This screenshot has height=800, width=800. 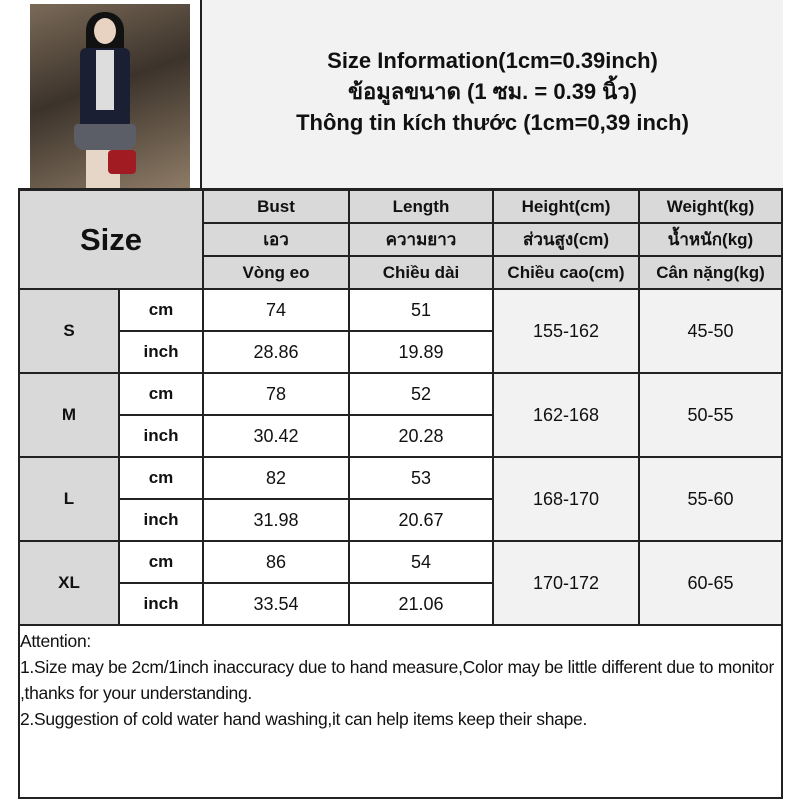 I want to click on length-value: 54, so click(x=421, y=562).